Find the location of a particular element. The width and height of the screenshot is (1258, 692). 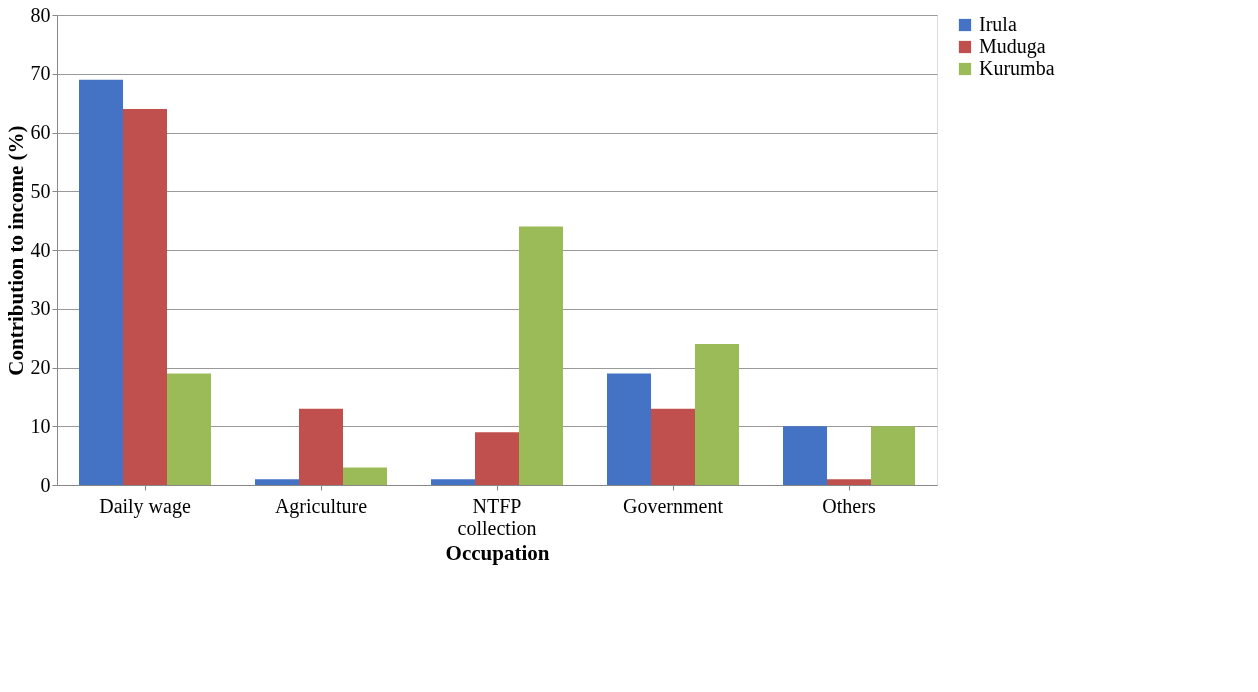

y-tick-label: 20 is located at coordinates (40, 367).